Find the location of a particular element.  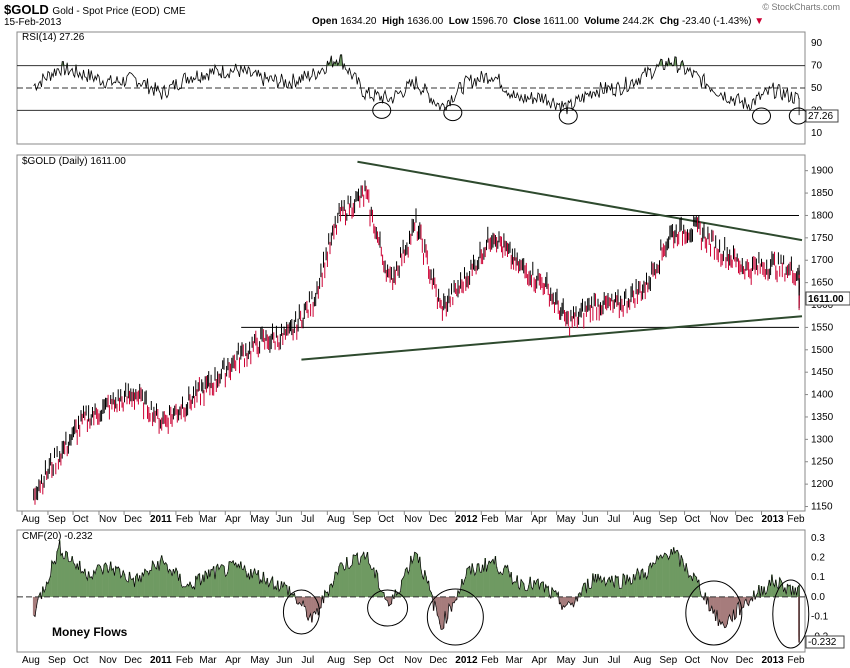

high-label: High is located at coordinates (393, 21).